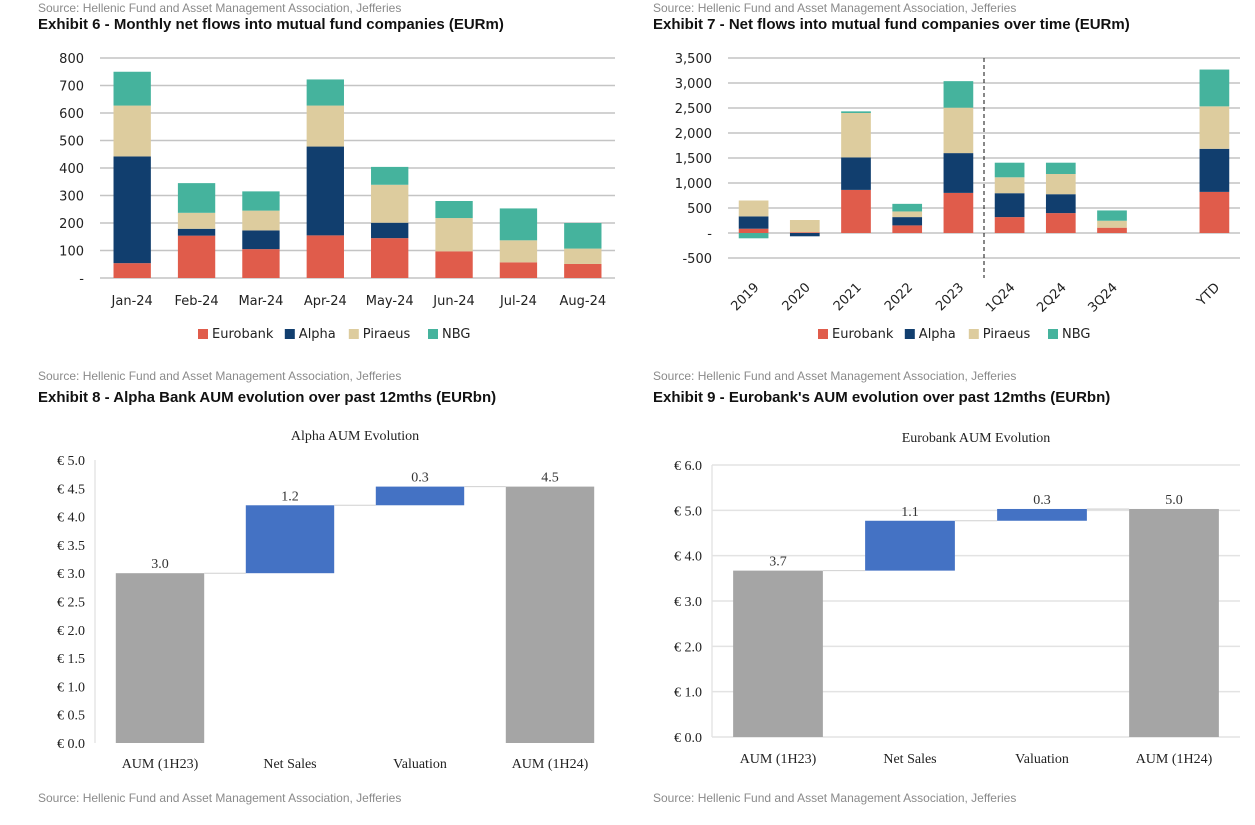 This screenshot has height=825, width=1255. Describe the element at coordinates (71, 659) in the screenshot. I see `y-tick-label: € 1.5` at that location.